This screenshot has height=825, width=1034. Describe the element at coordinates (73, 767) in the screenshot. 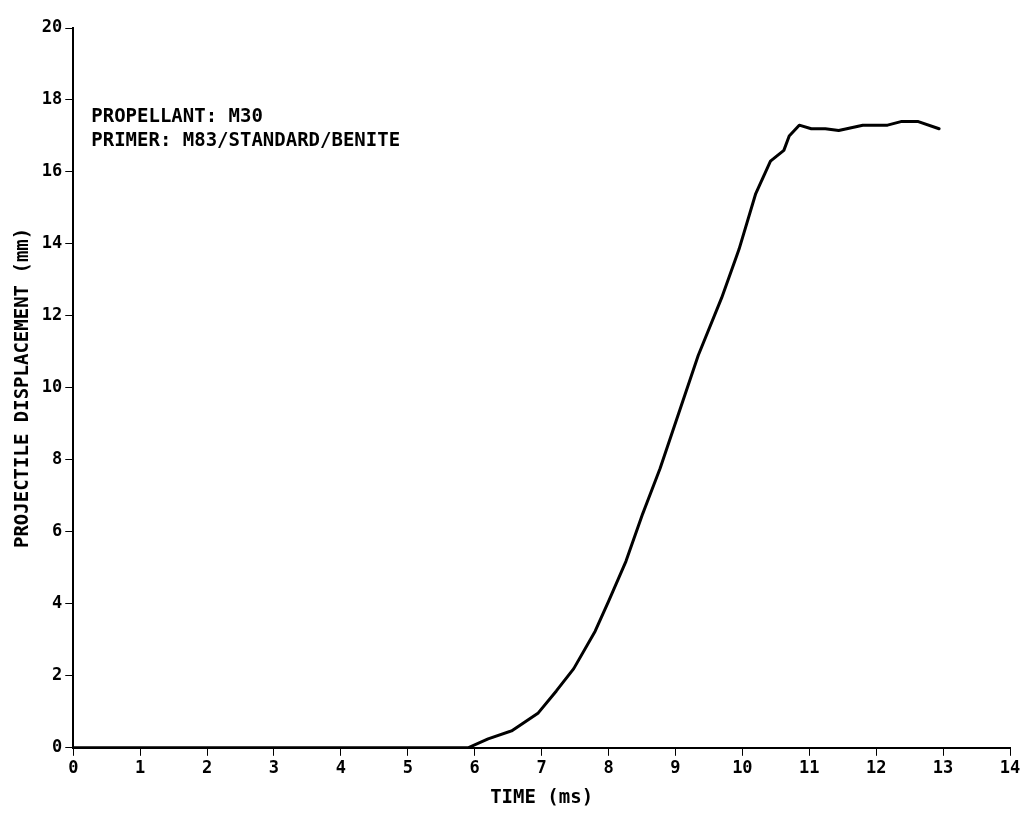

I see `x-tick-label: 0` at that location.